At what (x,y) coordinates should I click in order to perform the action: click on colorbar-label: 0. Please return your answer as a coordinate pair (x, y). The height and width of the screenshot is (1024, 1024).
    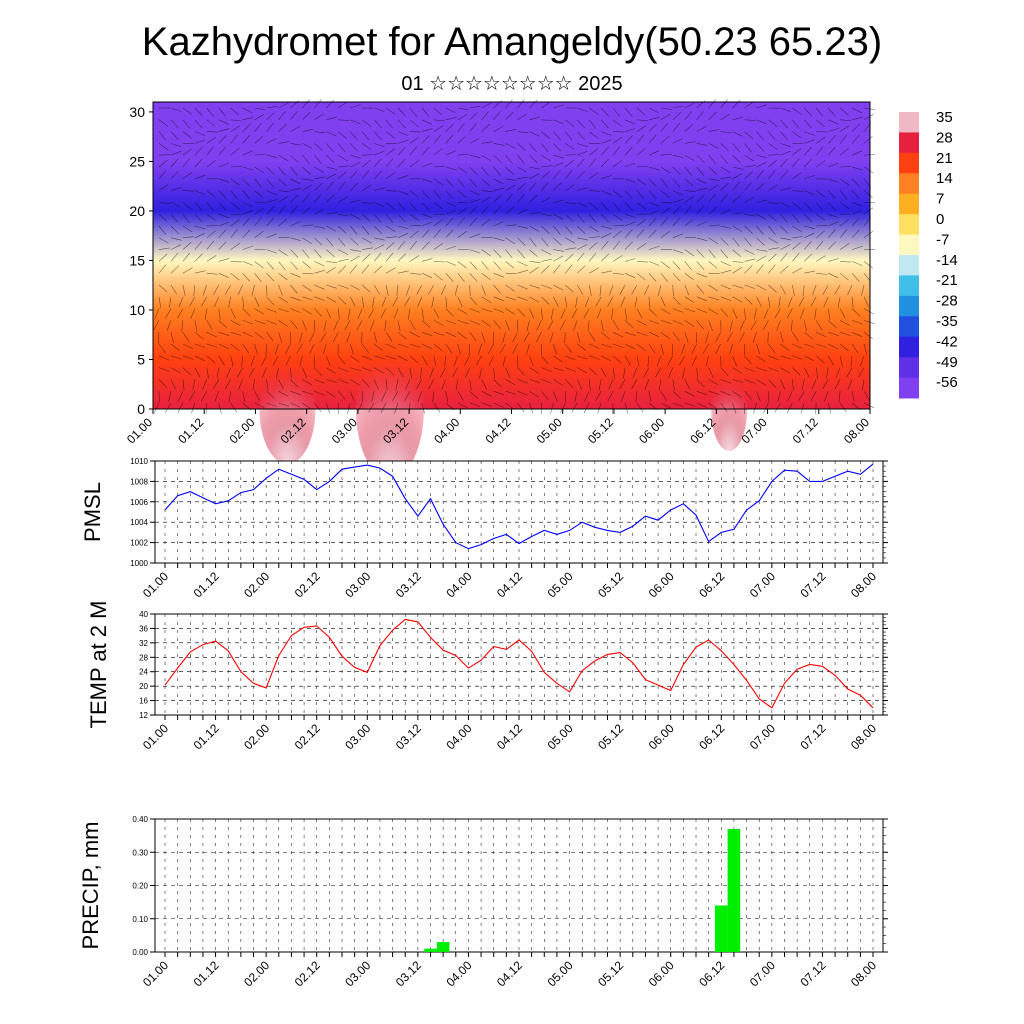
    Looking at the image, I should click on (940, 219).